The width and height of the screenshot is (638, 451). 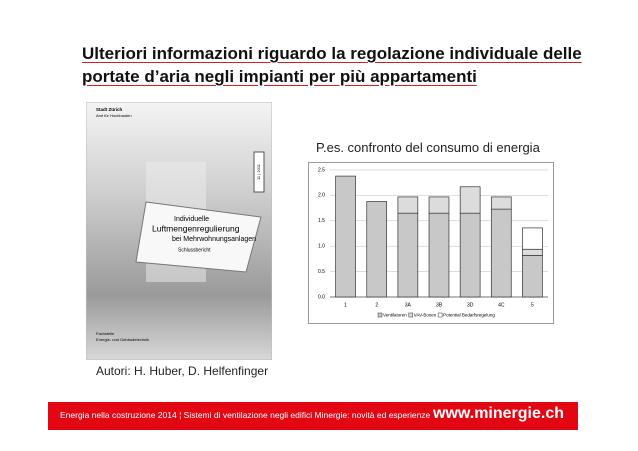 I want to click on cover-text: Luftmengenregulierung, so click(x=196, y=228).